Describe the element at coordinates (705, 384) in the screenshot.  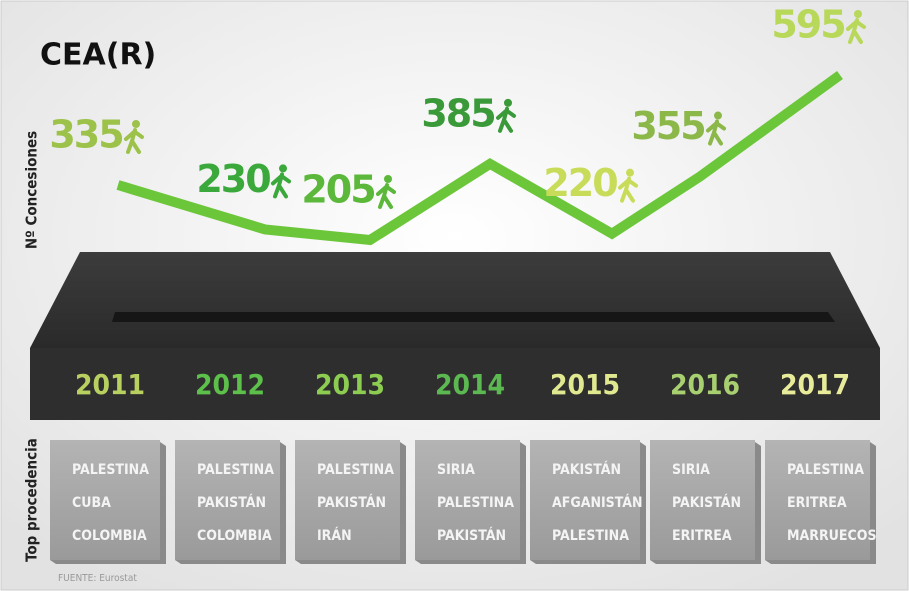
I see `x-tick-label: 2016` at that location.